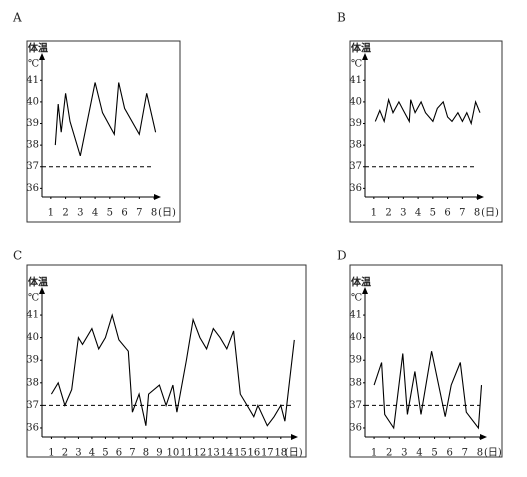 The image size is (527, 477). What do you see at coordinates (159, 453) in the screenshot?
I see `x-tick-label: 9` at bounding box center [159, 453].